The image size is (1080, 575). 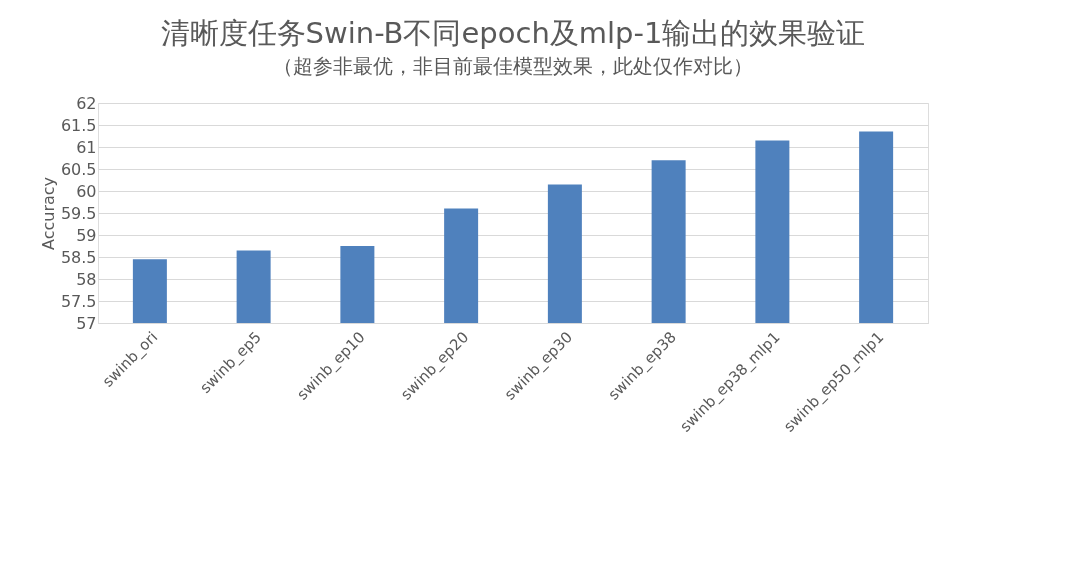 What do you see at coordinates (78, 213) in the screenshot?
I see `y-tick-label: 59.5` at bounding box center [78, 213].